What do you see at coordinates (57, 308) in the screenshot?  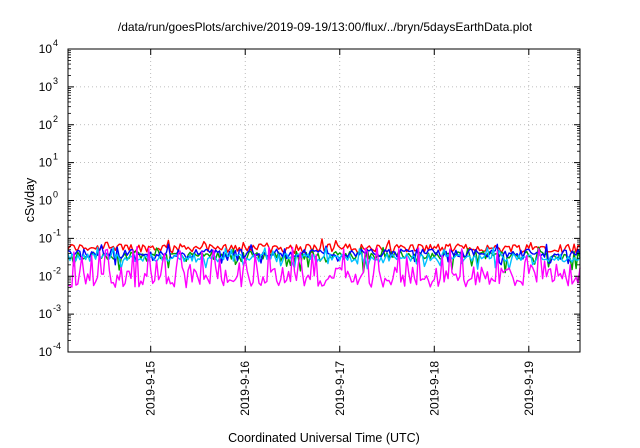 I see `y-tick-exponent: -3` at bounding box center [57, 308].